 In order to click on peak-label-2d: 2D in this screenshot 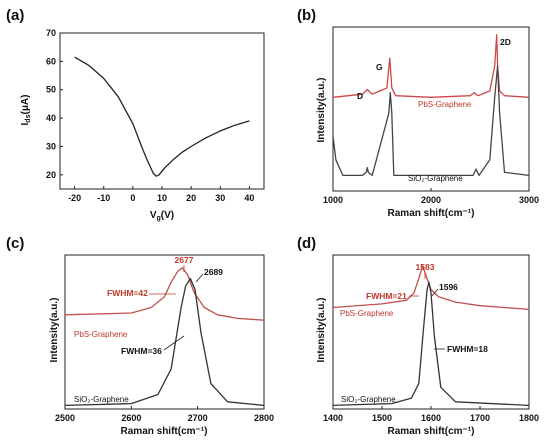, I will do `click(505, 42)`.